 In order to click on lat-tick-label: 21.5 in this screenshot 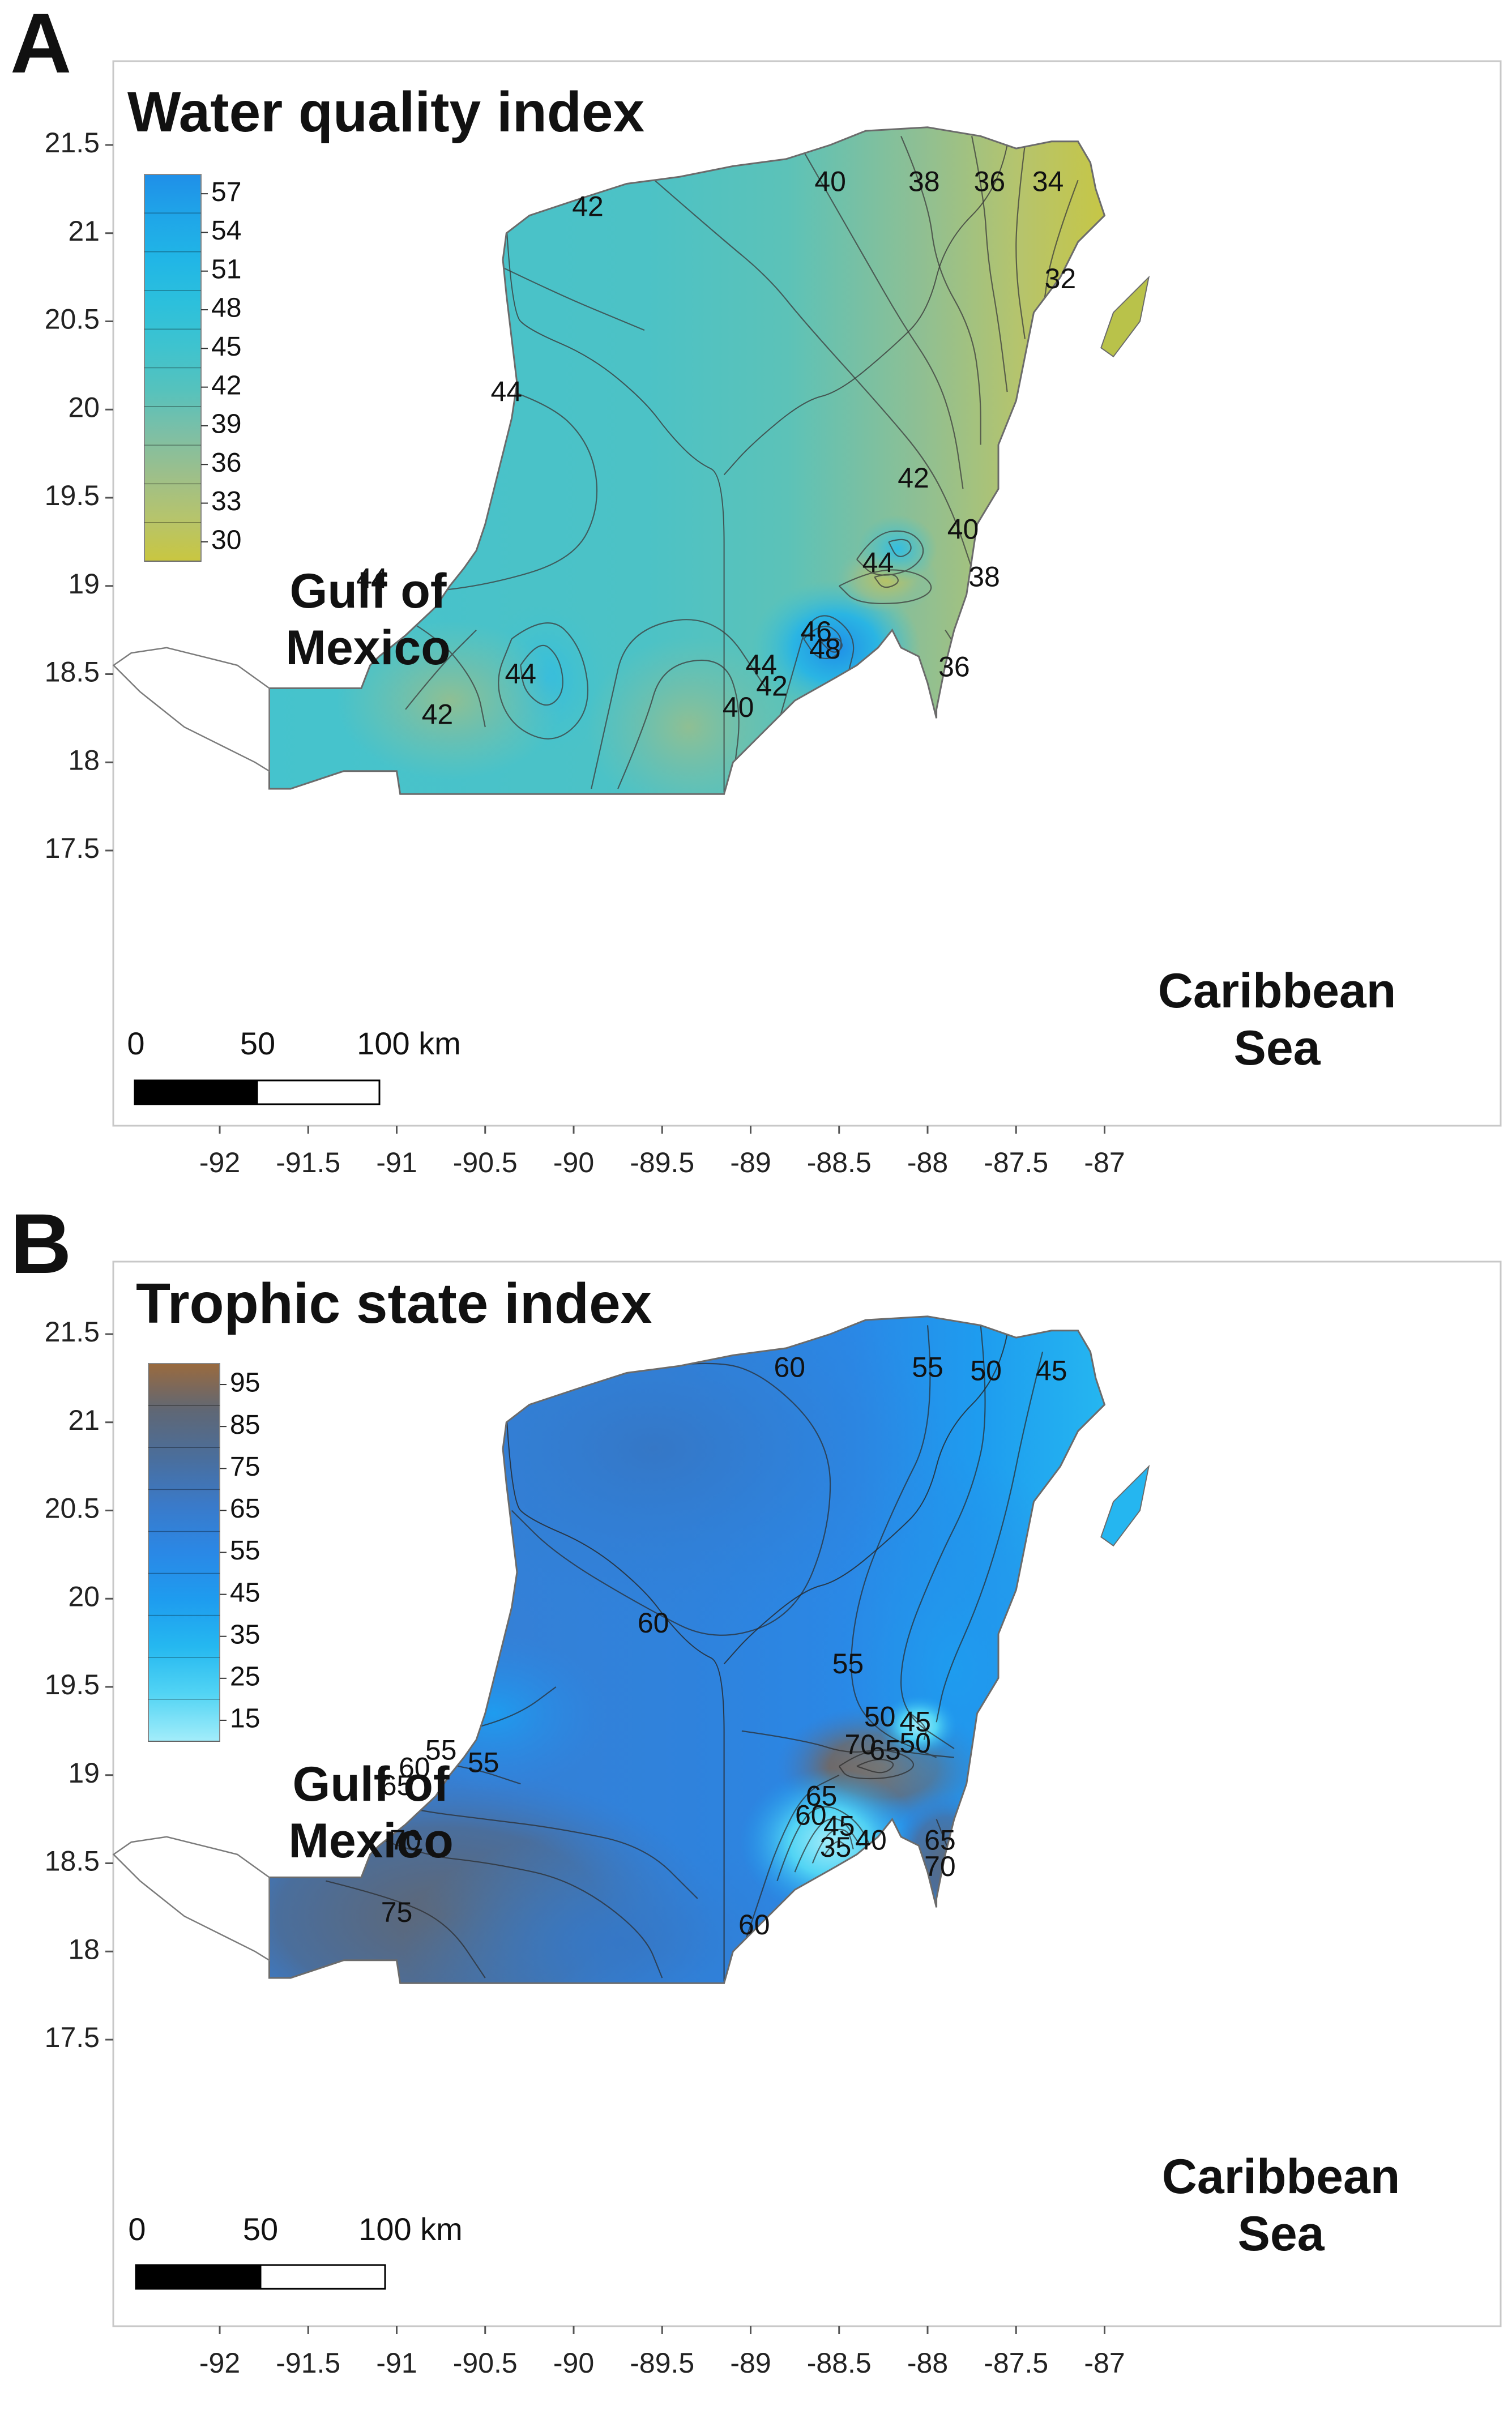, I will do `click(72, 143)`.